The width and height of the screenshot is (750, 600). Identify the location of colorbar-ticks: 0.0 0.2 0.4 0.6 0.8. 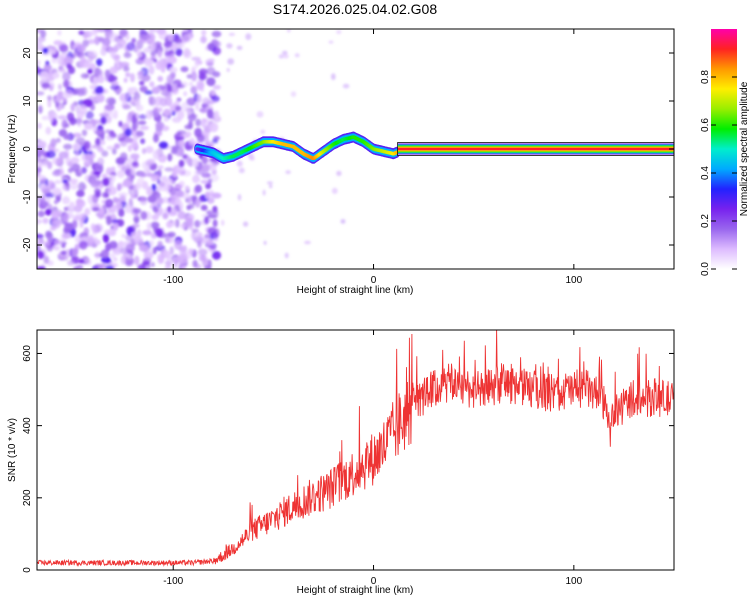
(718, 173).